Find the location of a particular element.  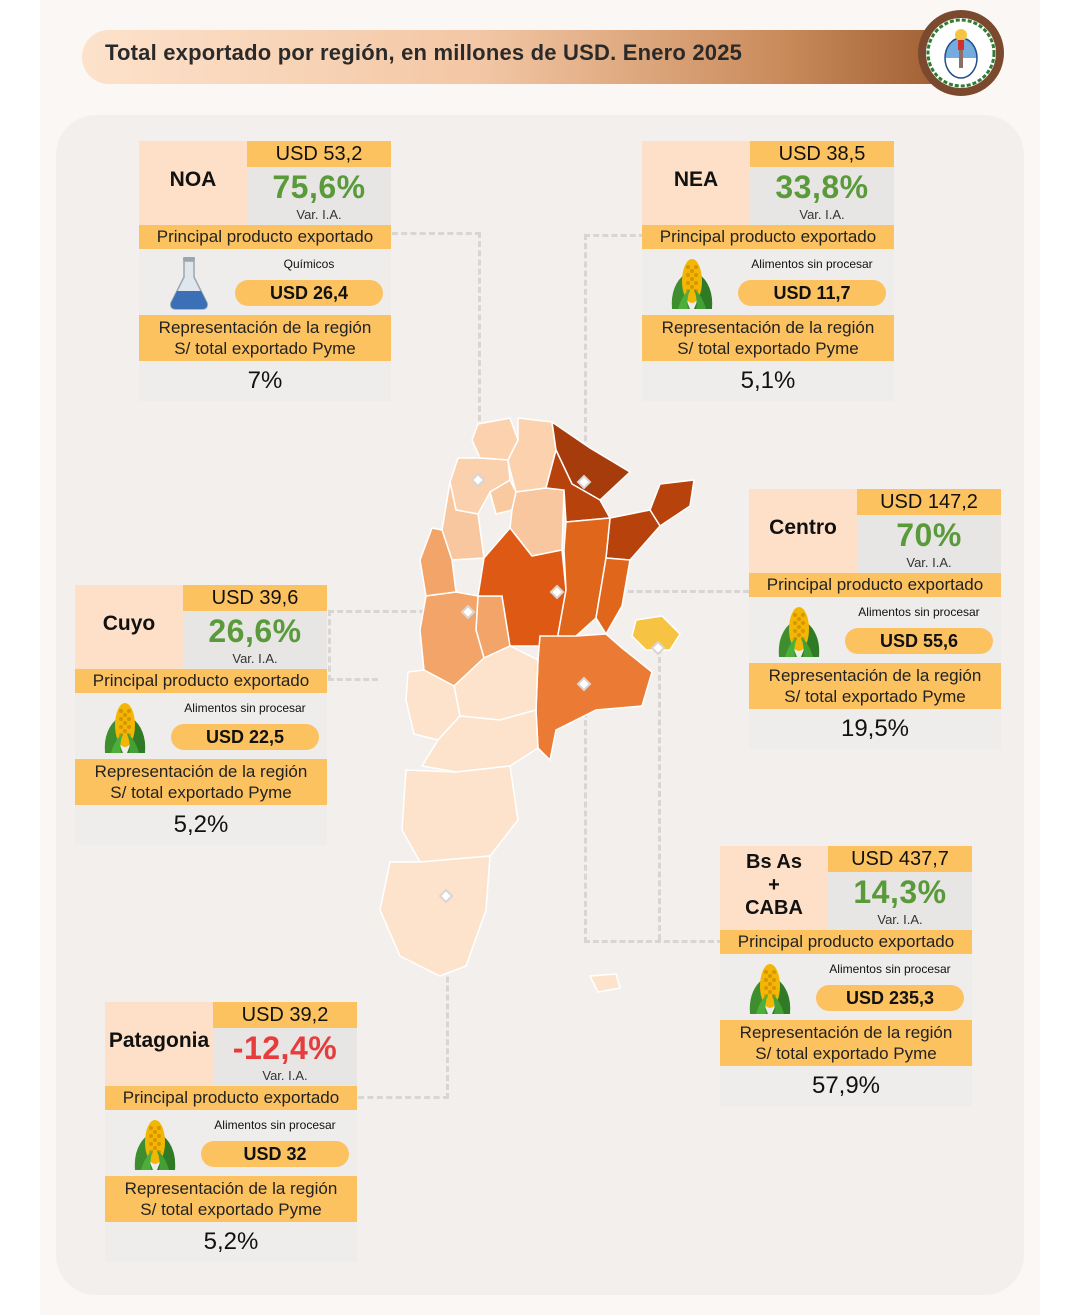

product-box: Alimentos sin procesar USD 55,6 is located at coordinates (875, 630).